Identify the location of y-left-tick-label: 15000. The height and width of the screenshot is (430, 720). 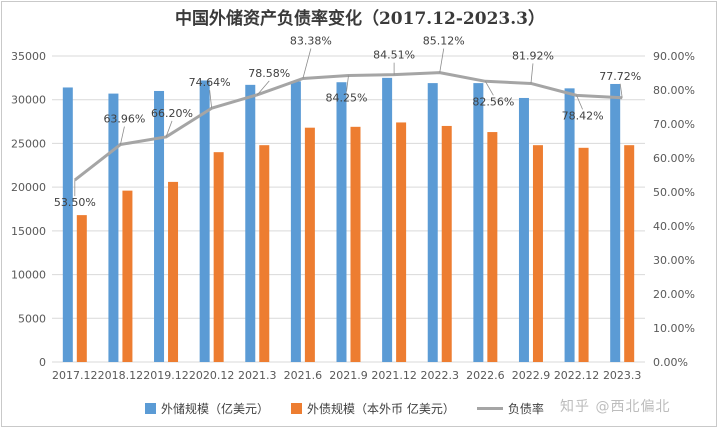
(28, 231).